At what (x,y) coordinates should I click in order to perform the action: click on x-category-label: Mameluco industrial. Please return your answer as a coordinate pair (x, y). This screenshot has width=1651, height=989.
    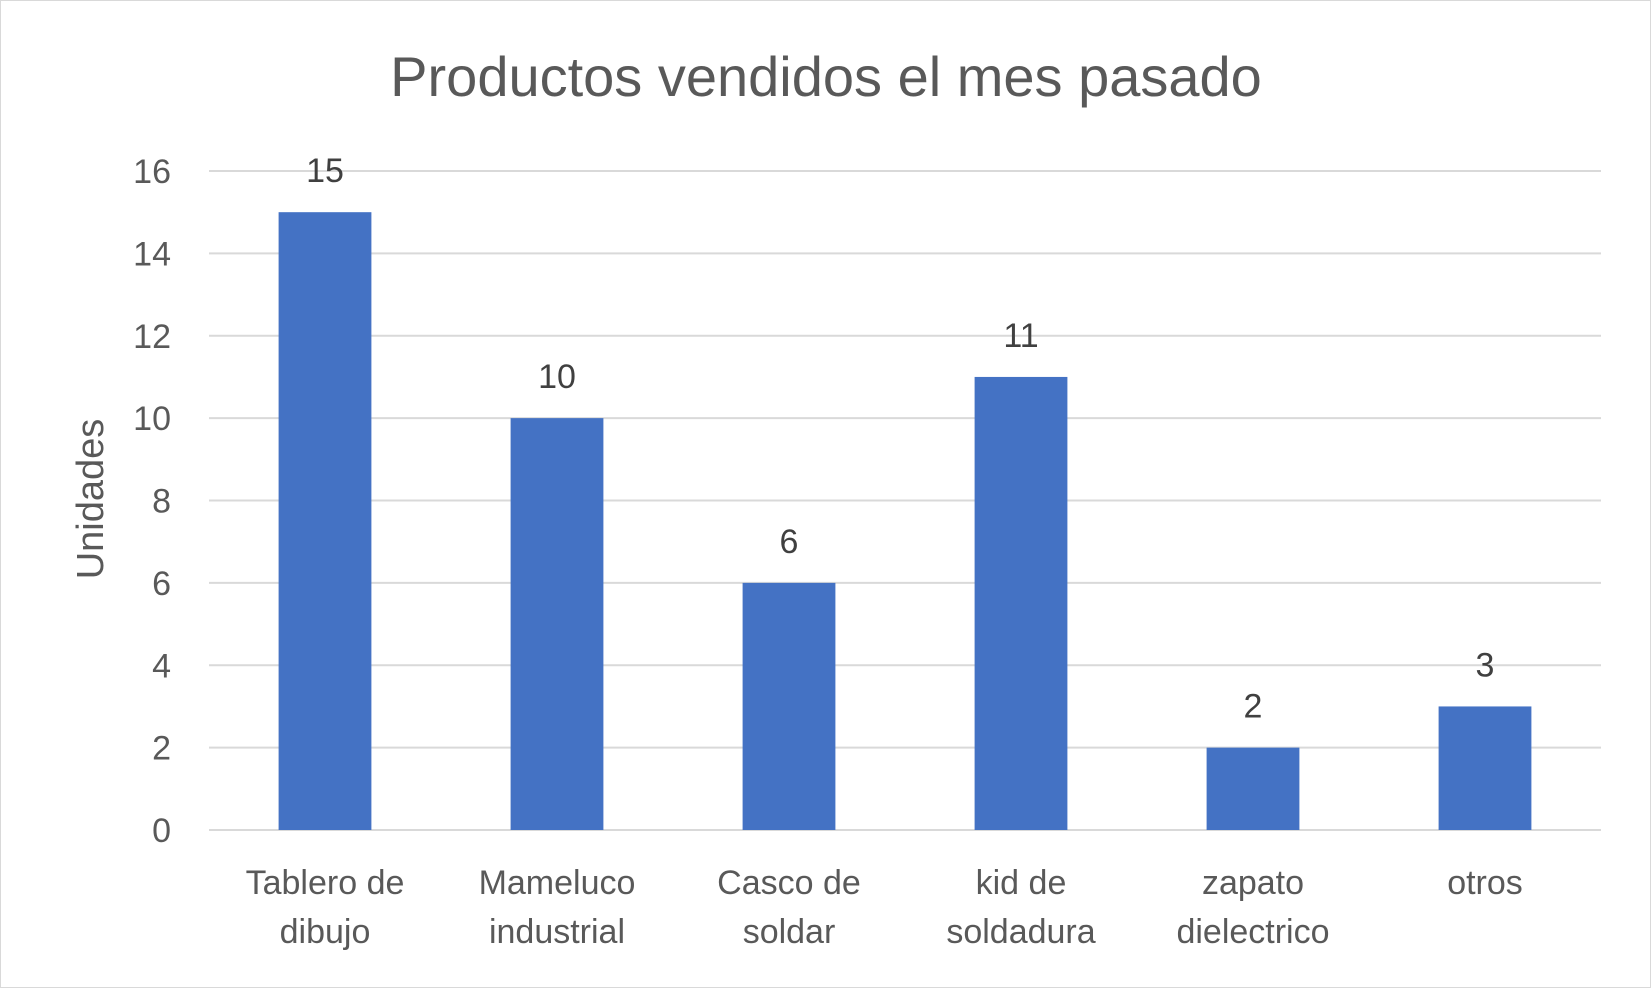
    Looking at the image, I should click on (557, 907).